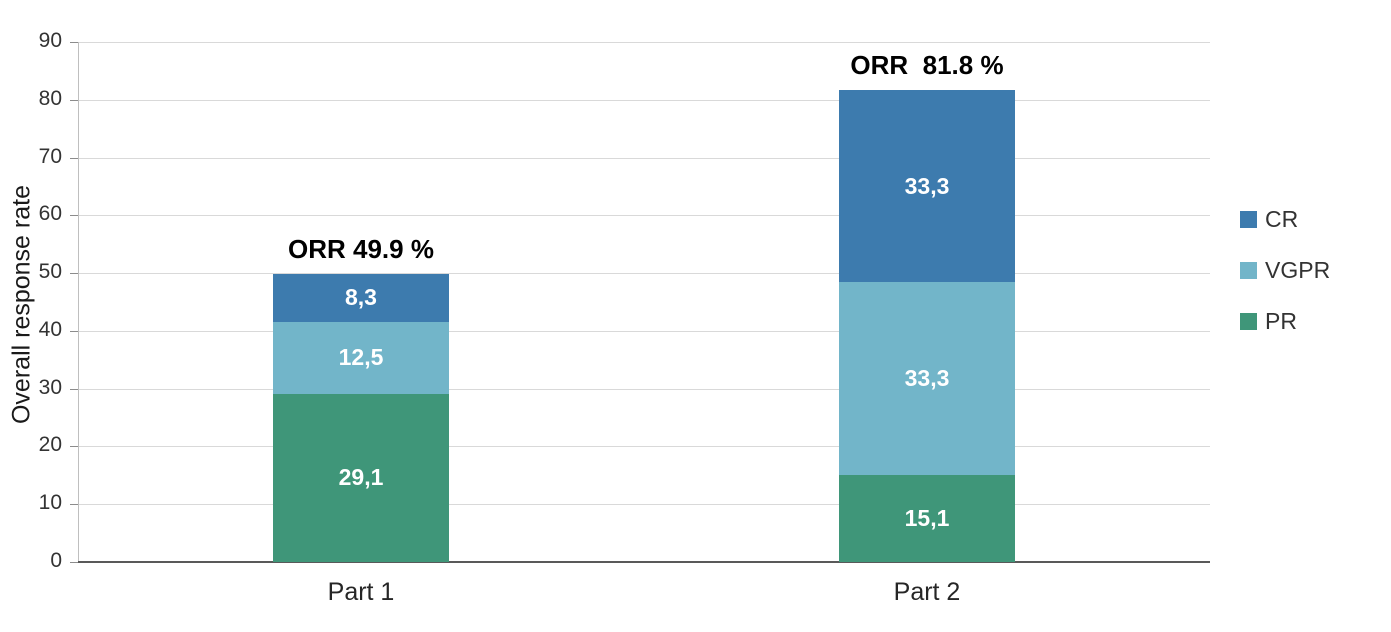  What do you see at coordinates (644, 562) in the screenshot?
I see `x-axis-line` at bounding box center [644, 562].